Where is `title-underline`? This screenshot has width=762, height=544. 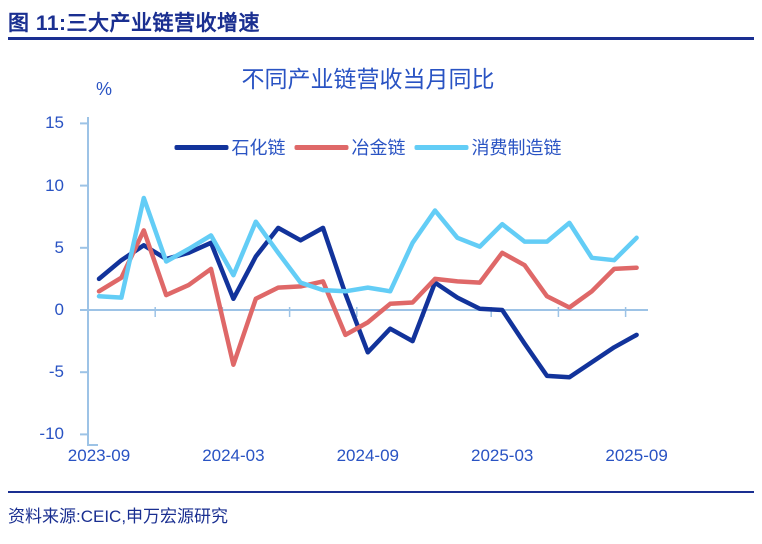 title-underline is located at coordinates (381, 38).